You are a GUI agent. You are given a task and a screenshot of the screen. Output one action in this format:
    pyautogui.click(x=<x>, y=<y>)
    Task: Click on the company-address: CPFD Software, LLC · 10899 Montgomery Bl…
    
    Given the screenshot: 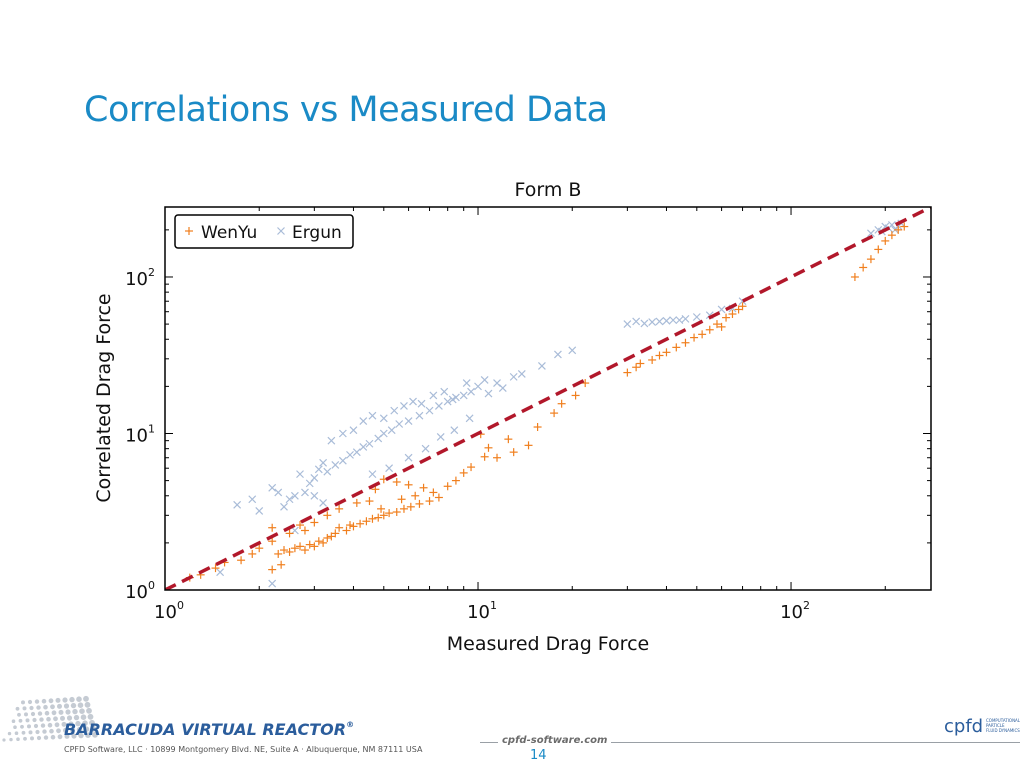 What is the action you would take?
    pyautogui.click(x=243, y=749)
    